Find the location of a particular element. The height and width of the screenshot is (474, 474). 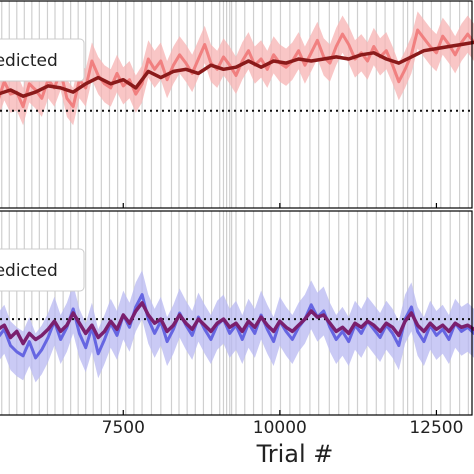

x-tick-label: 7500 is located at coordinates (123, 428).